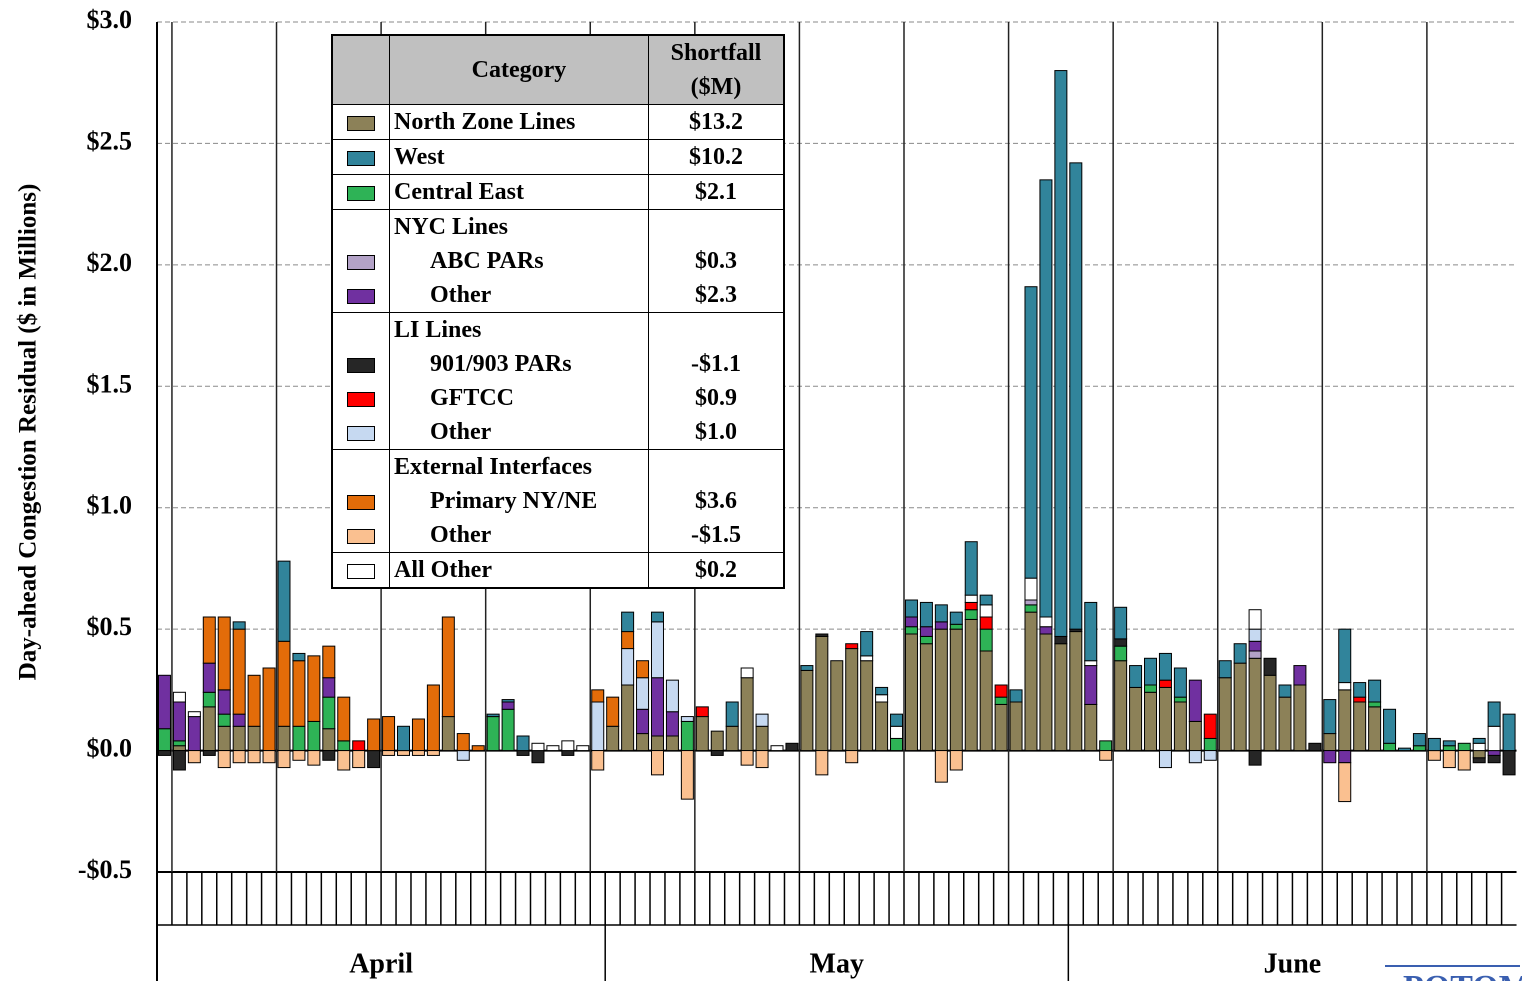 This screenshot has height=981, width=1522. I want to click on y-tick-label: $0.0, so click(110, 748).